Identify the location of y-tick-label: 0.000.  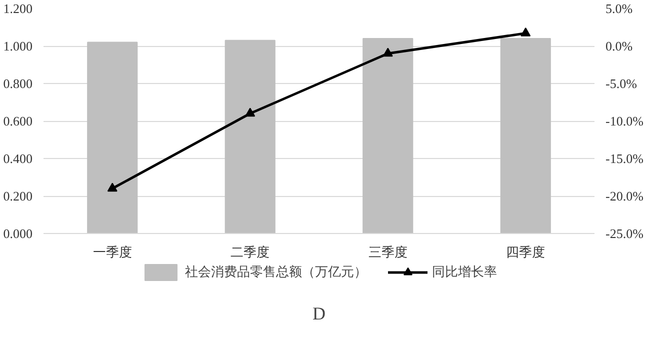
(17, 233).